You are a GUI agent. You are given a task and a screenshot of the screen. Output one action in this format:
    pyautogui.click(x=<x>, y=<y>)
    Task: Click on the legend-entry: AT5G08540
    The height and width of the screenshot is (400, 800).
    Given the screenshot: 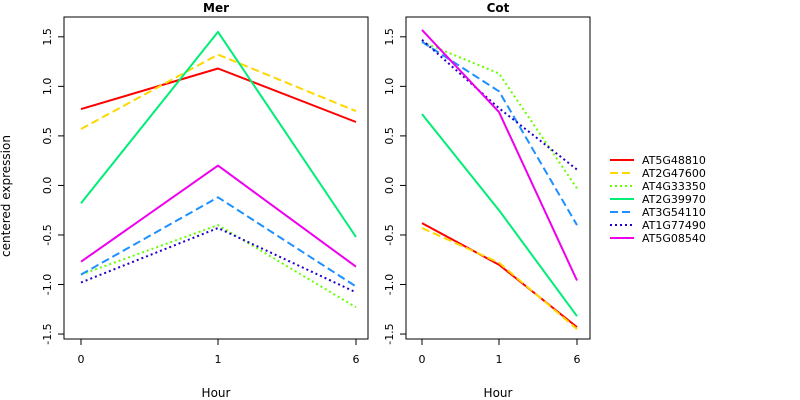 What is the action you would take?
    pyautogui.click(x=674, y=238)
    